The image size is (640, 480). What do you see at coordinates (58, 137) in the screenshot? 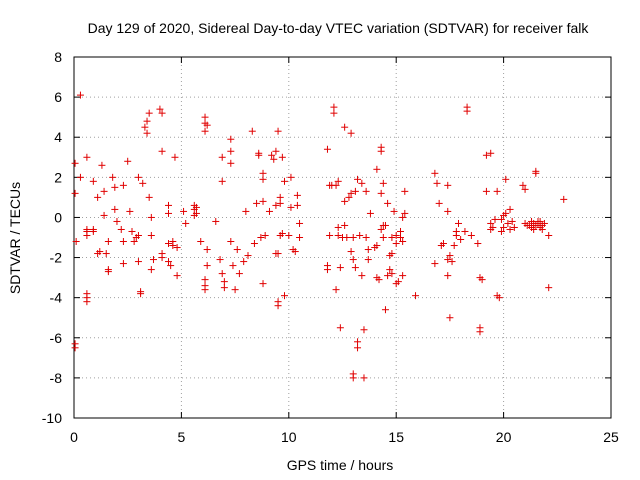
I see `y-tick-label: 4` at bounding box center [58, 137].